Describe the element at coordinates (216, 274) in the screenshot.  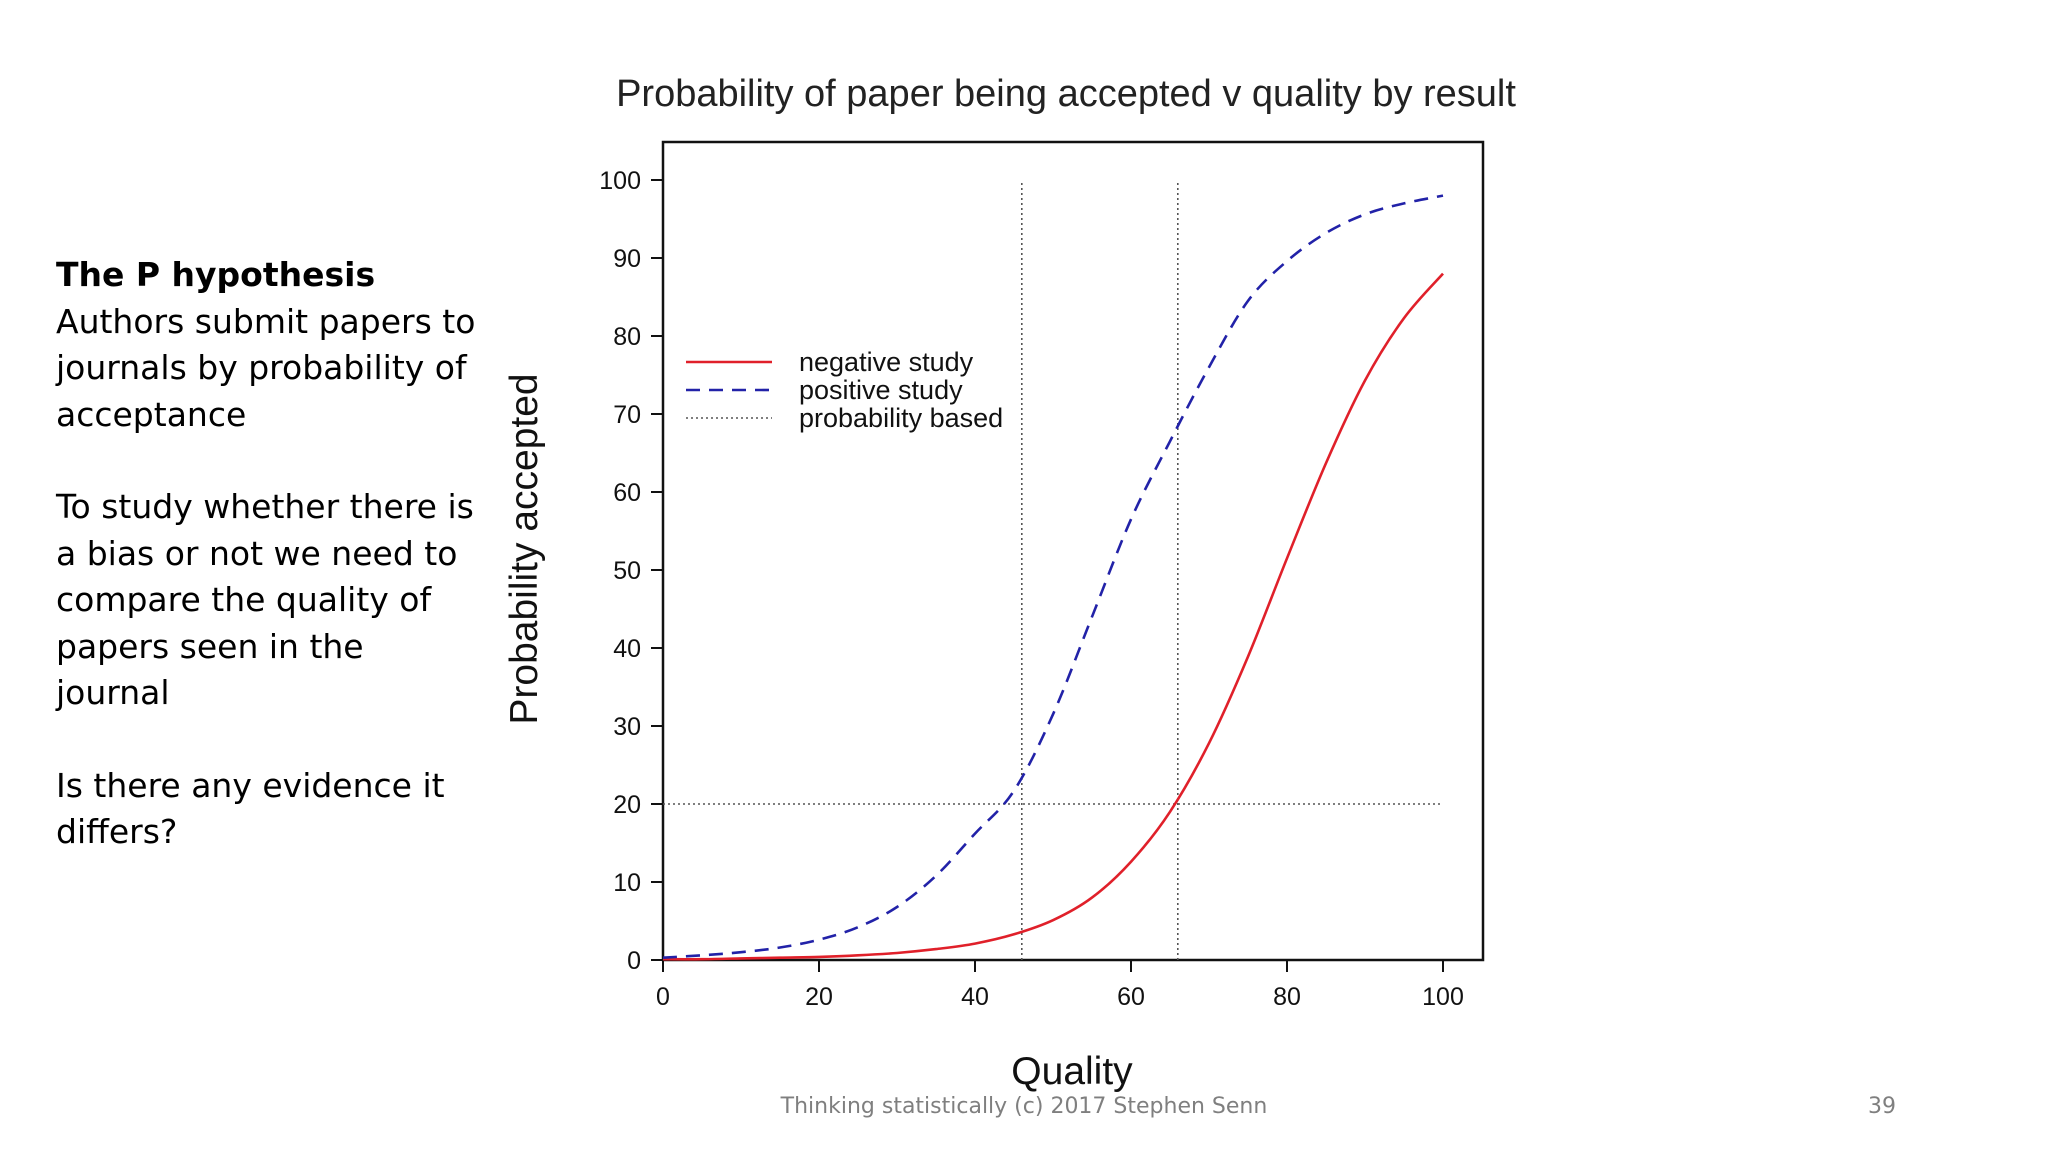
I see `slide-heading: The P hypothesis` at that location.